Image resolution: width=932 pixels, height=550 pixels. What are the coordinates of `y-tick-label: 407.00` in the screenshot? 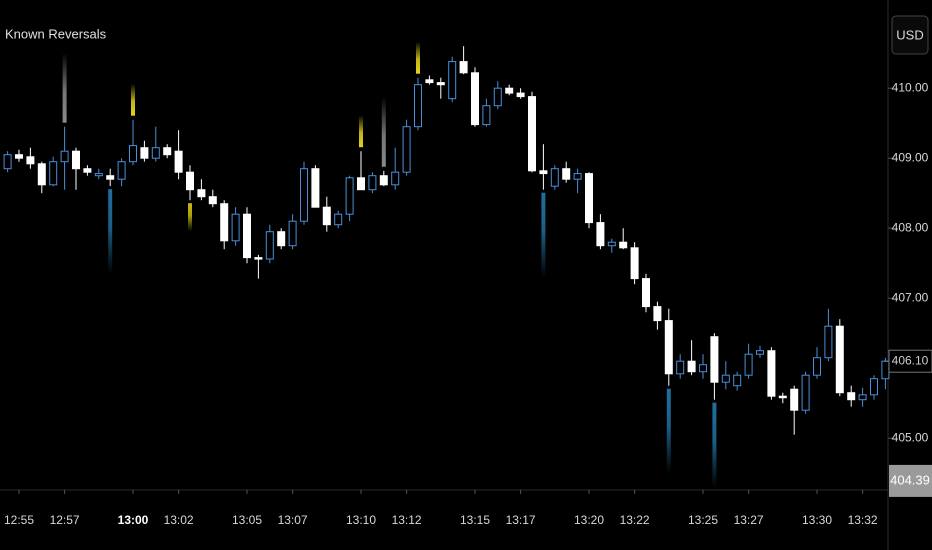 It's located at (910, 297).